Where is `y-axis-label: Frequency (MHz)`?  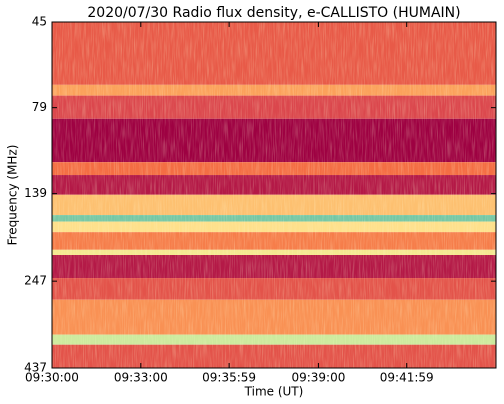 y-axis-label: Frequency (MHz) is located at coordinates (13, 195).